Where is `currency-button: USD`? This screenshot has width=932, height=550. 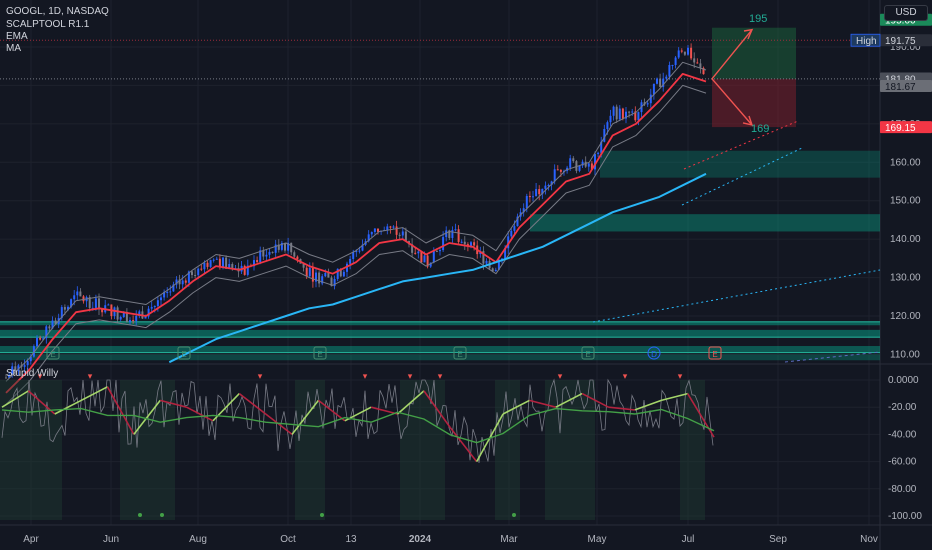
currency-button: USD is located at coordinates (906, 13).